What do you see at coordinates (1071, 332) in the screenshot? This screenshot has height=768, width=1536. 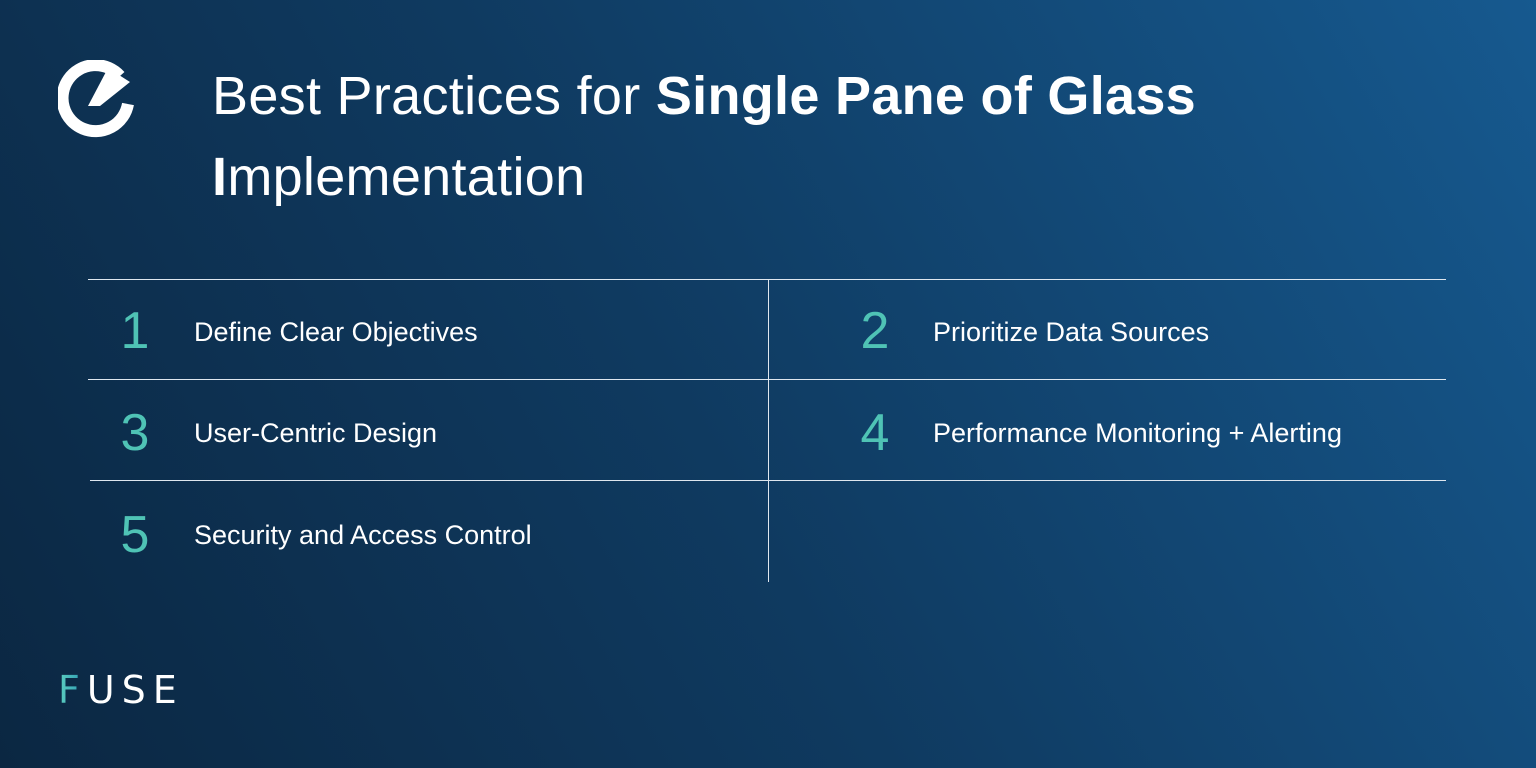 I see `item-label: Prioritize Data Sources` at bounding box center [1071, 332].